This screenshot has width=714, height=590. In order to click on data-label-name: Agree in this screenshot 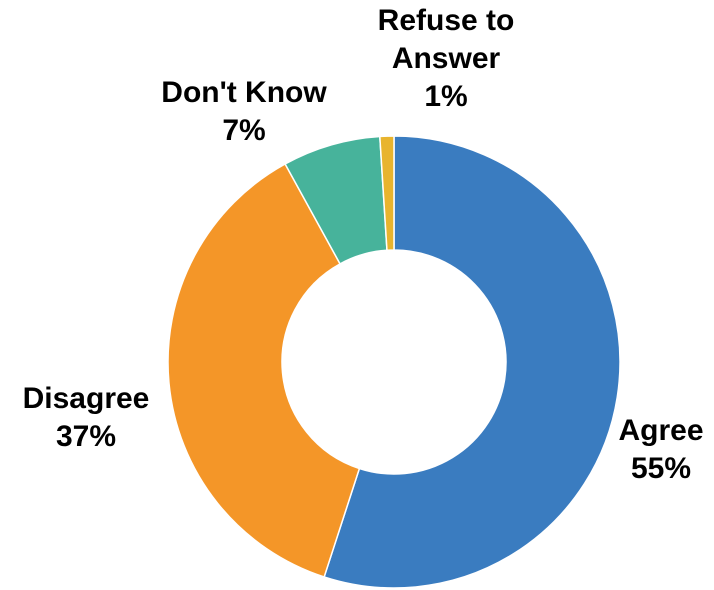, I will do `click(660, 430)`.